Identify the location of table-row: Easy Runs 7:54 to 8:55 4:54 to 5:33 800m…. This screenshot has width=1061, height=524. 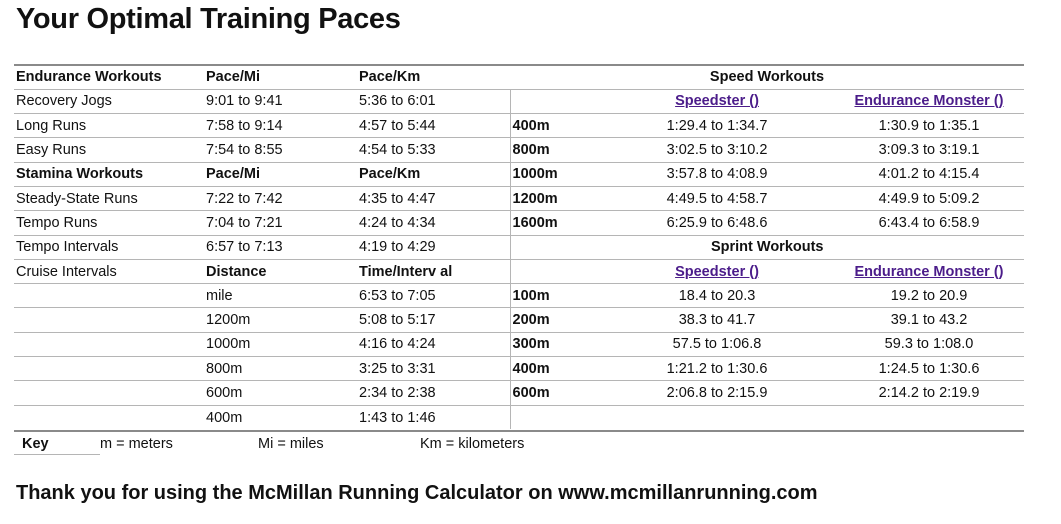
(519, 150).